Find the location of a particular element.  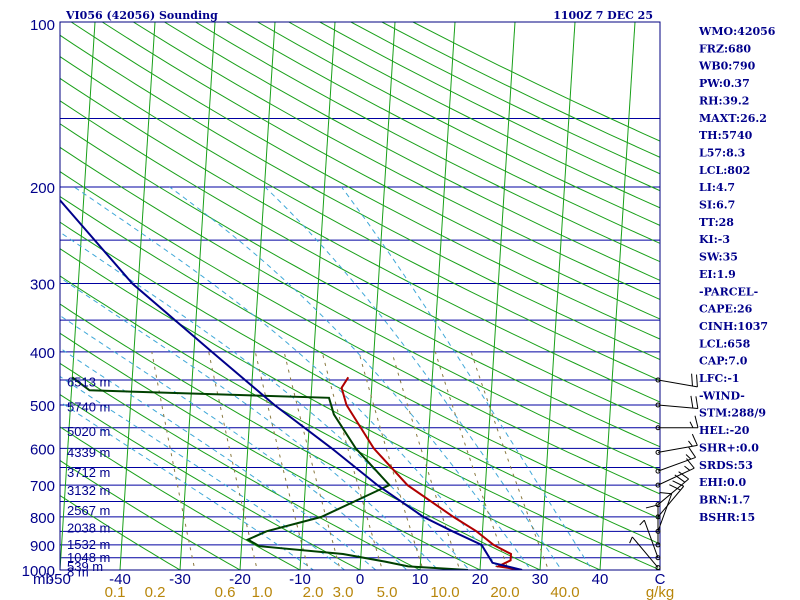

sounding-time: 1100Z 7 DEC 25 is located at coordinates (603, 15).